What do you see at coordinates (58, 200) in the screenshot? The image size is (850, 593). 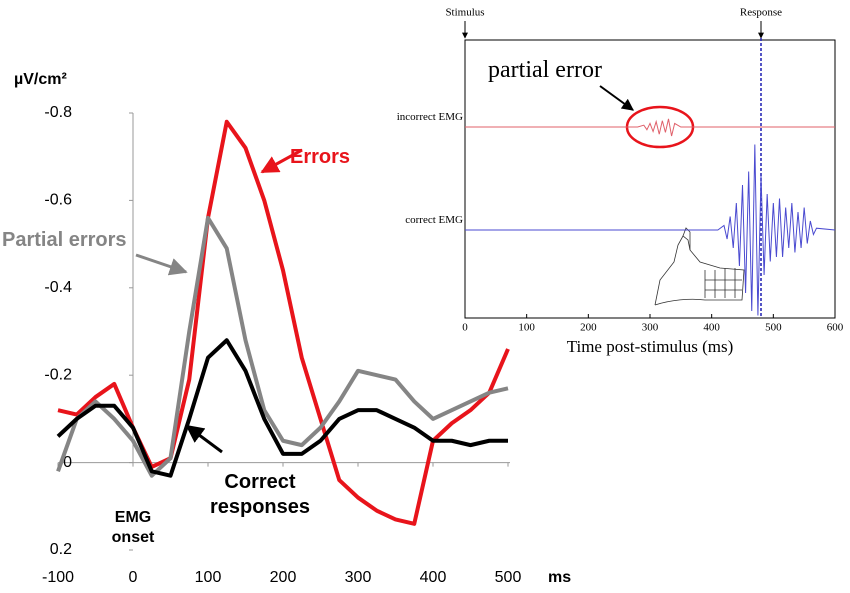 I see `y-tick-label: -0.6` at bounding box center [58, 200].